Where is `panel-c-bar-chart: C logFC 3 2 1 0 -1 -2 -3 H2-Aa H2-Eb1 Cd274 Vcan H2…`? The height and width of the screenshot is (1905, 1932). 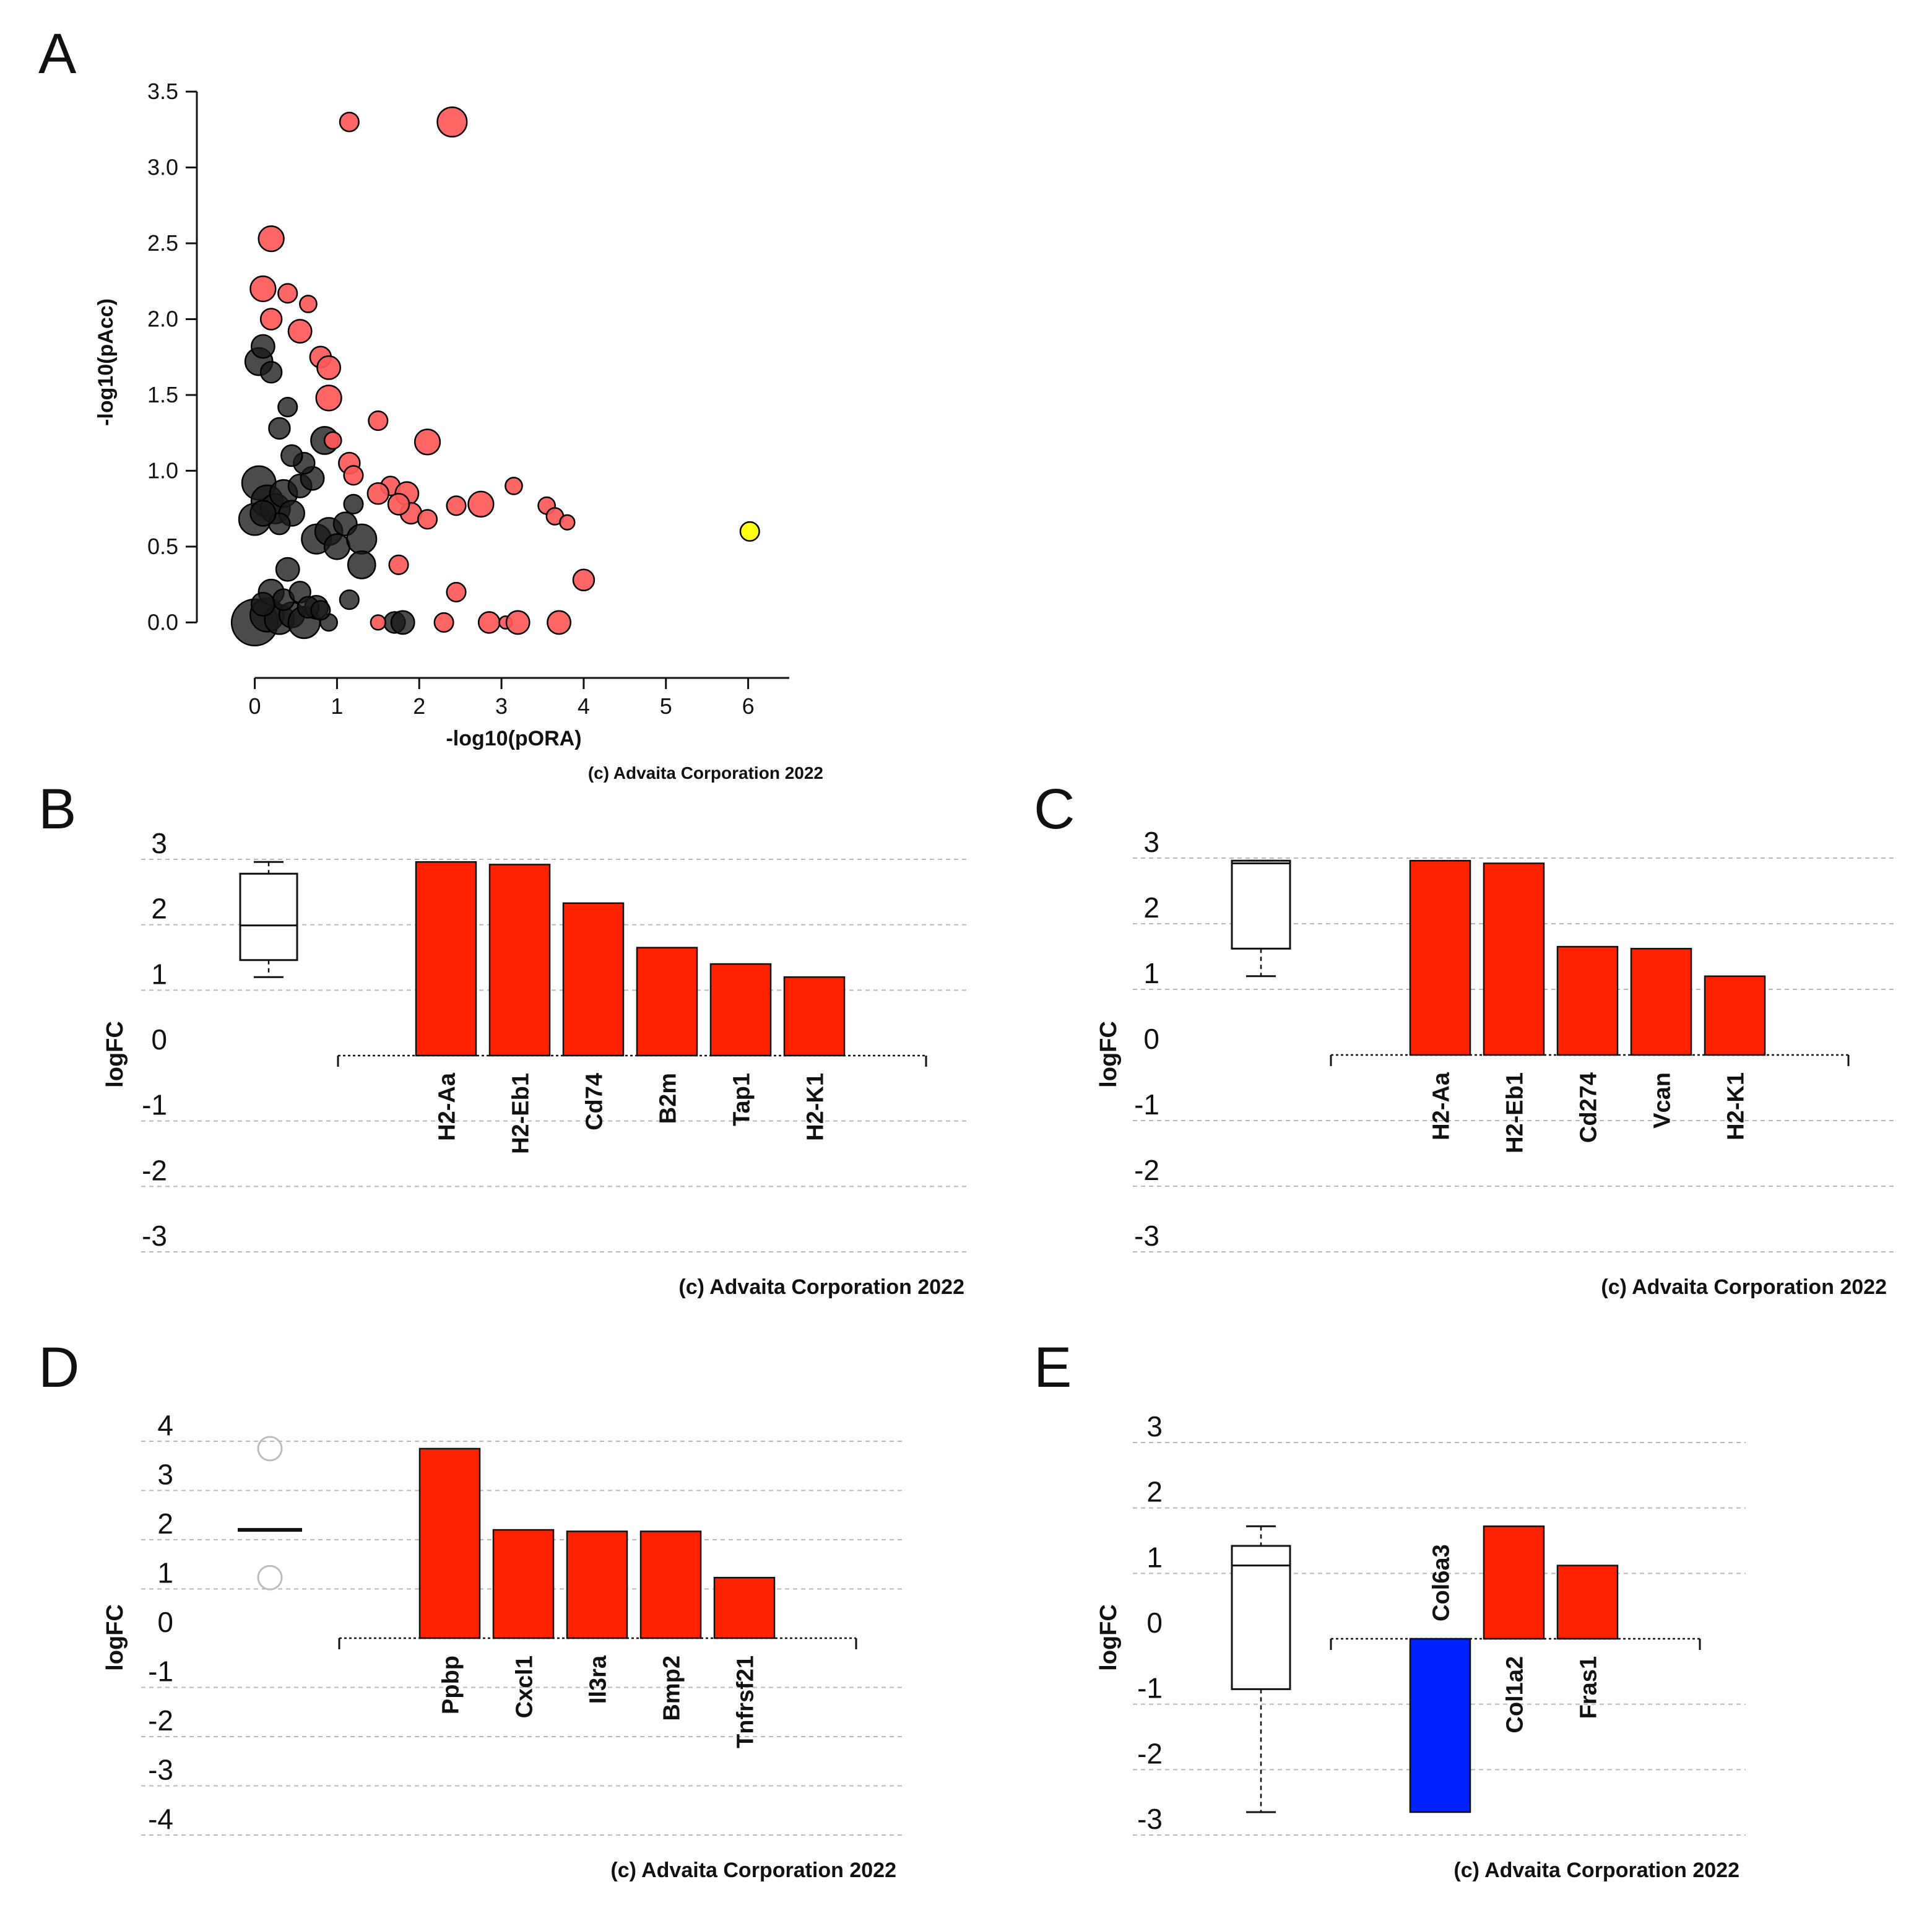 panel-c-bar-chart: C logFC 3 2 1 0 -1 -2 -3 H2-Aa H2-Eb1 Cd274 Vcan H2… is located at coordinates (1464, 1038).